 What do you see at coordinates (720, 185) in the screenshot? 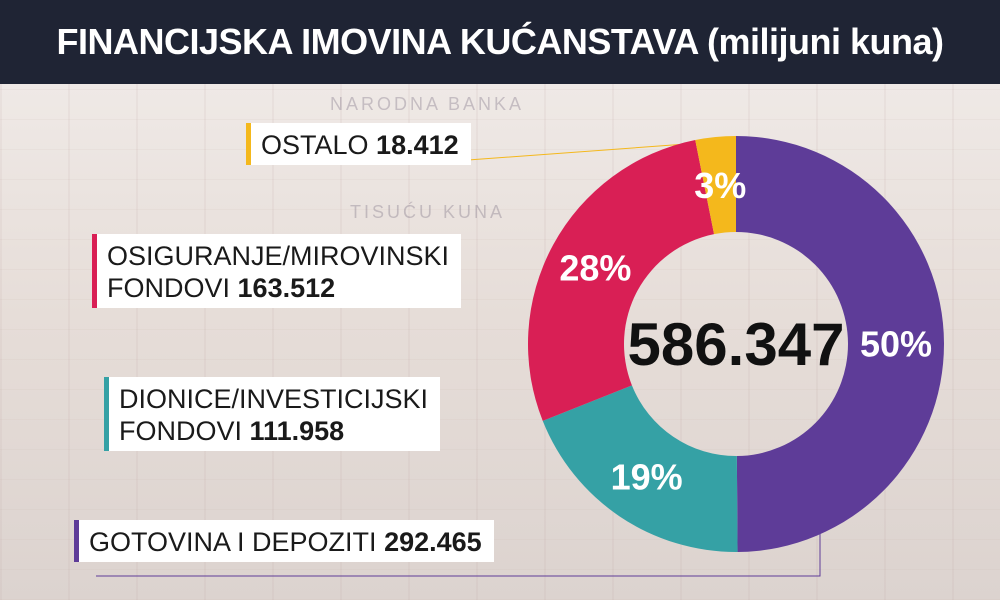
I see `percent-label-ostalo: 3%` at bounding box center [720, 185].